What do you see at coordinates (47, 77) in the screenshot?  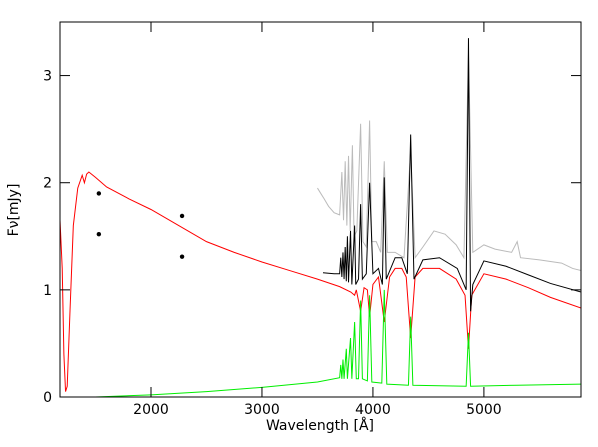 I see `y-tick-label: 3` at bounding box center [47, 77].